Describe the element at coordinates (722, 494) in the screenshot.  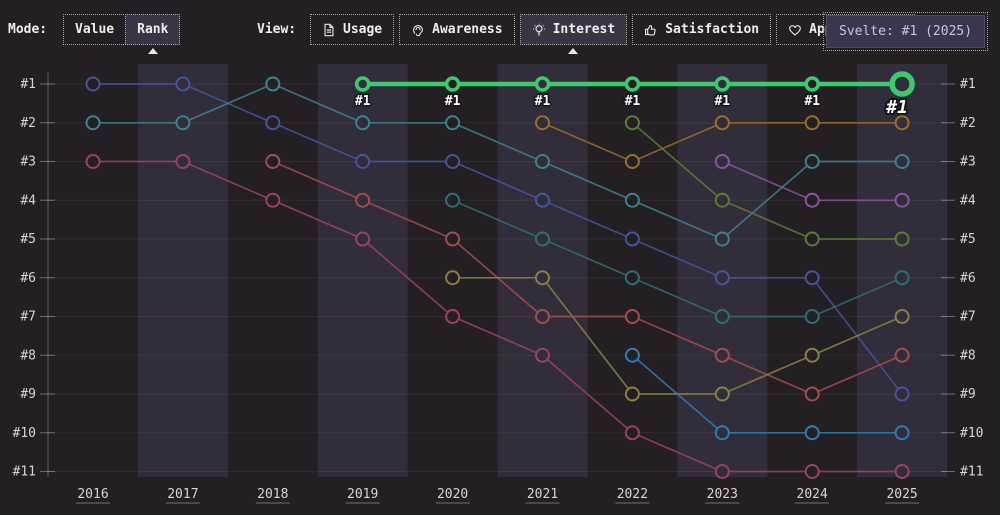
I see `year-axis-link: 2023` at that location.